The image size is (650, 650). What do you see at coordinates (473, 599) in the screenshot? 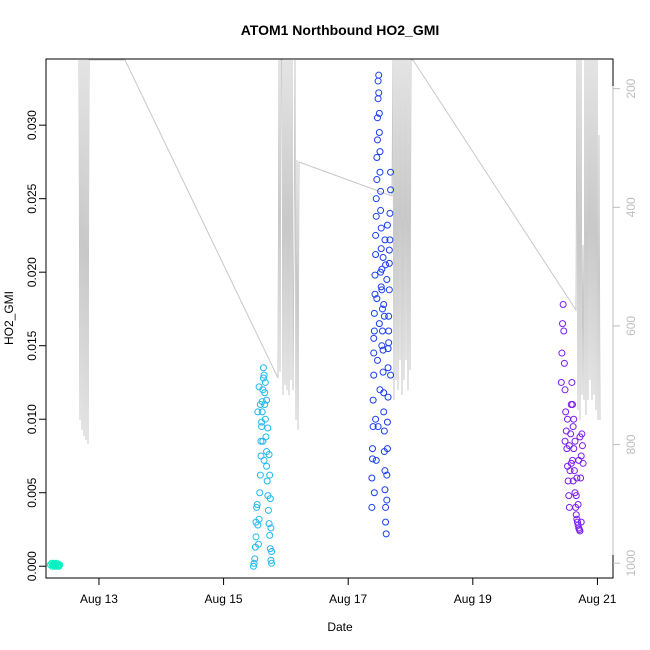
I see `x-tick-label: Aug 19` at bounding box center [473, 599].